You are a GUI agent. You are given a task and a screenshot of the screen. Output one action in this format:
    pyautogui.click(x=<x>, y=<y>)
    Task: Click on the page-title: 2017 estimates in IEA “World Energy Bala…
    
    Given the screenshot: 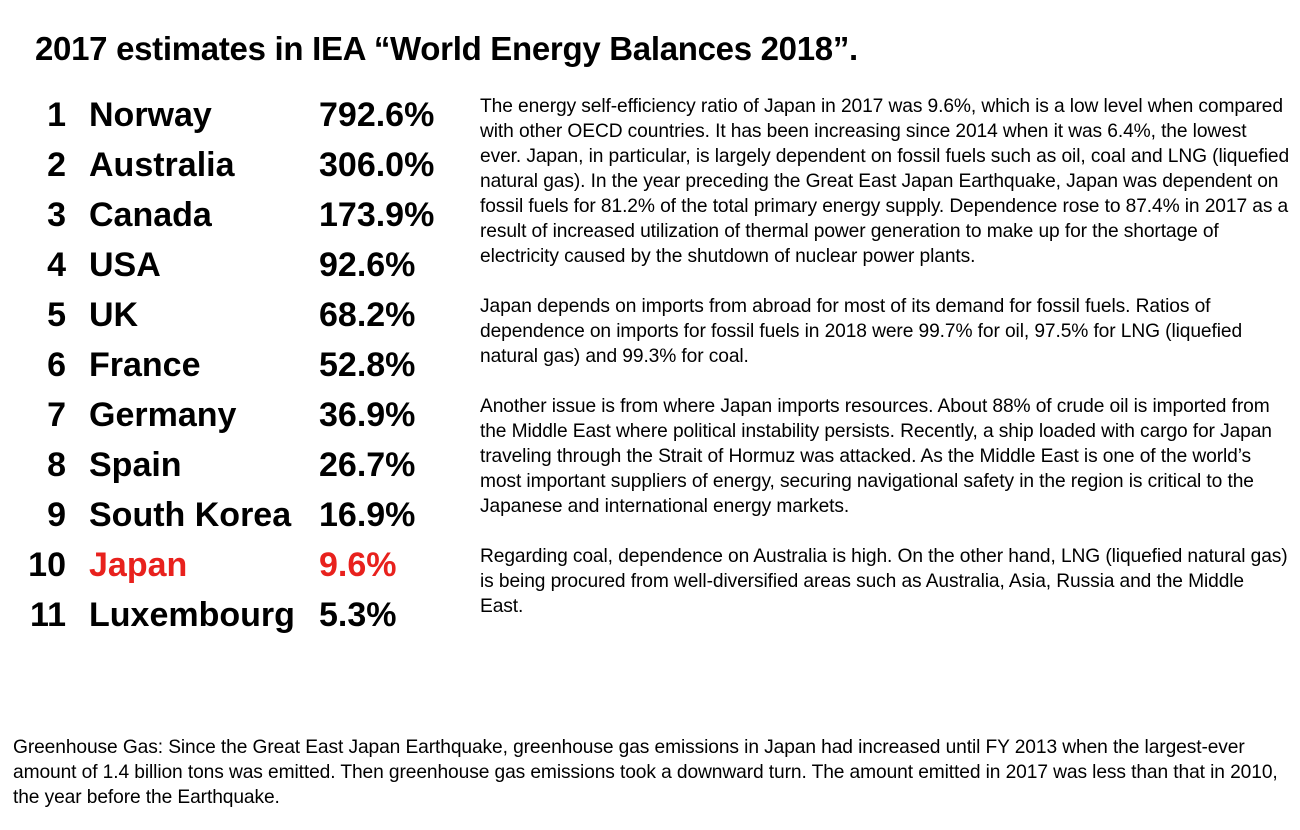 What is the action you would take?
    pyautogui.click(x=446, y=48)
    